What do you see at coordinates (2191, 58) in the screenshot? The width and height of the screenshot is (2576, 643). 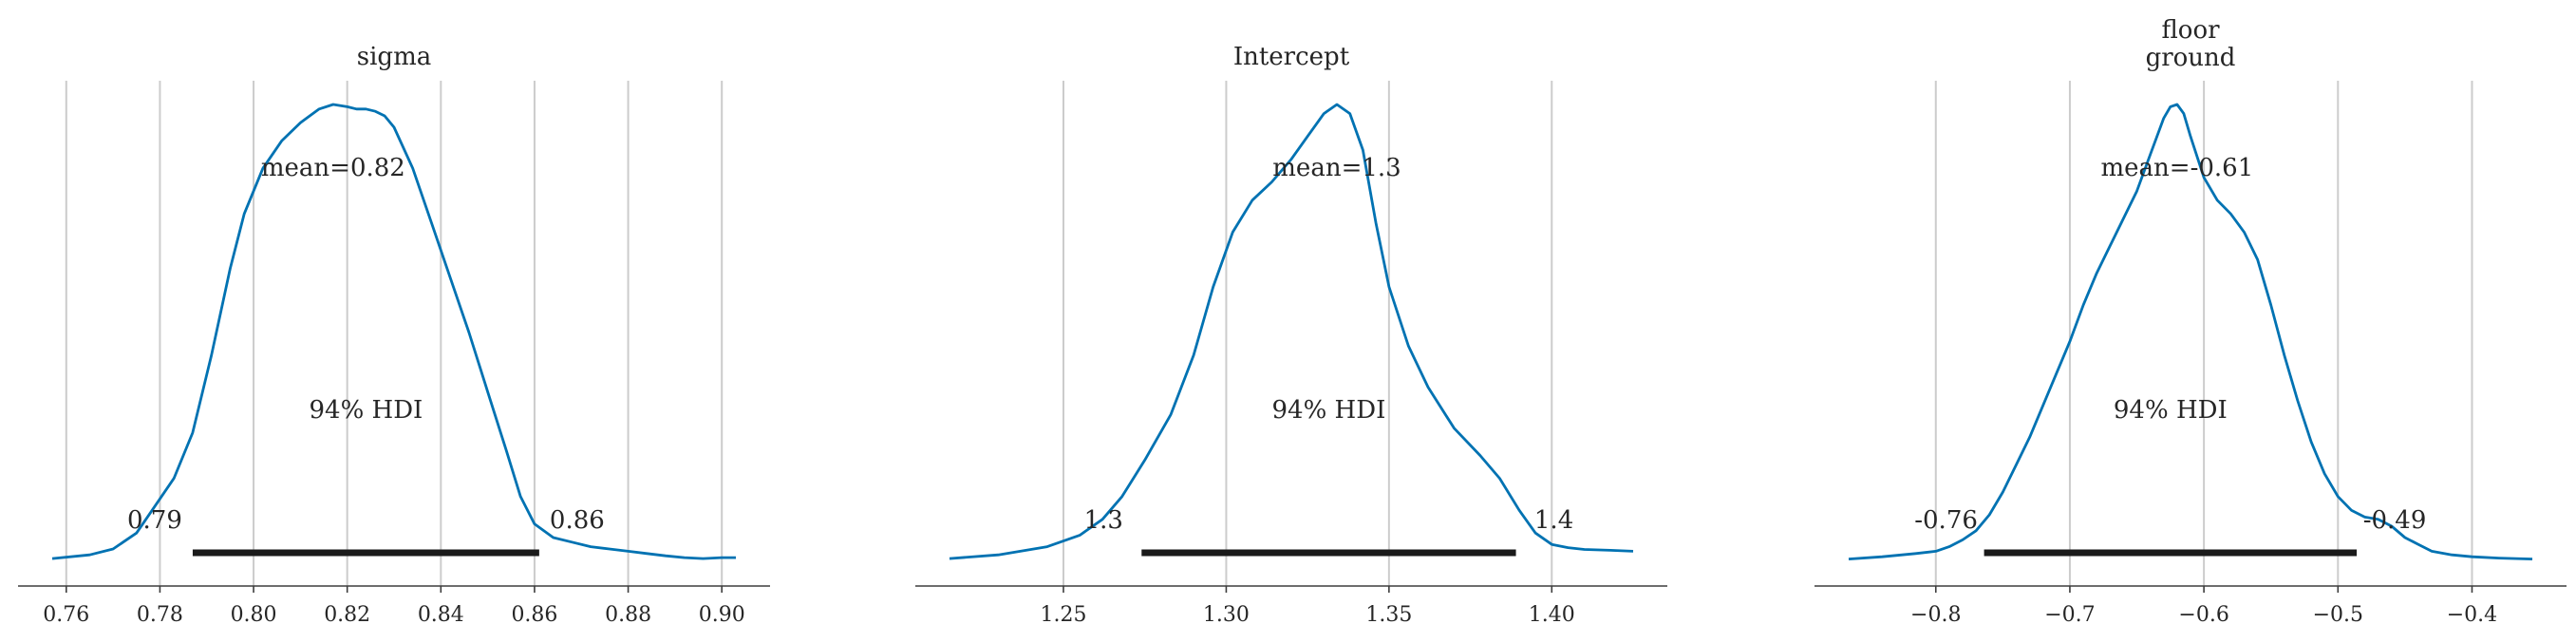 I see `panel-title: ground` at bounding box center [2191, 58].